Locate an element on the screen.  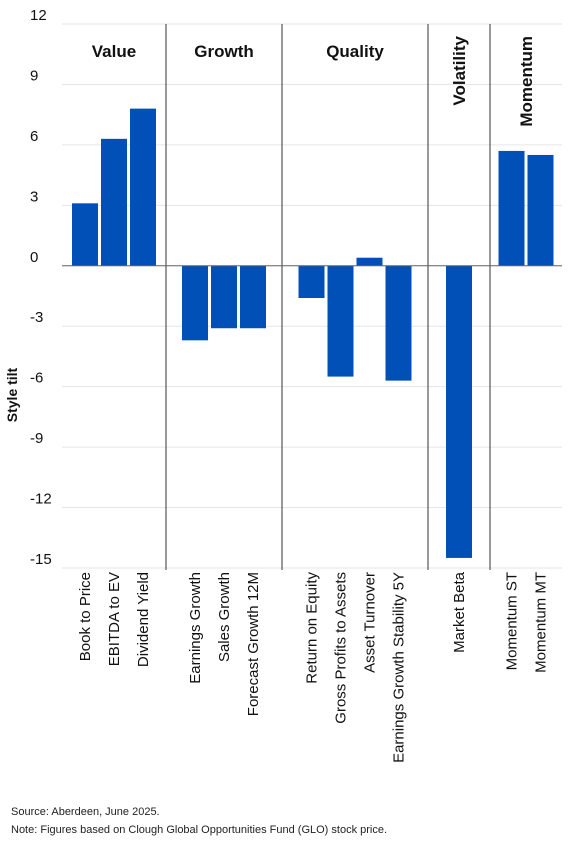
bar-forecast-growth-12m is located at coordinates (253, 297).